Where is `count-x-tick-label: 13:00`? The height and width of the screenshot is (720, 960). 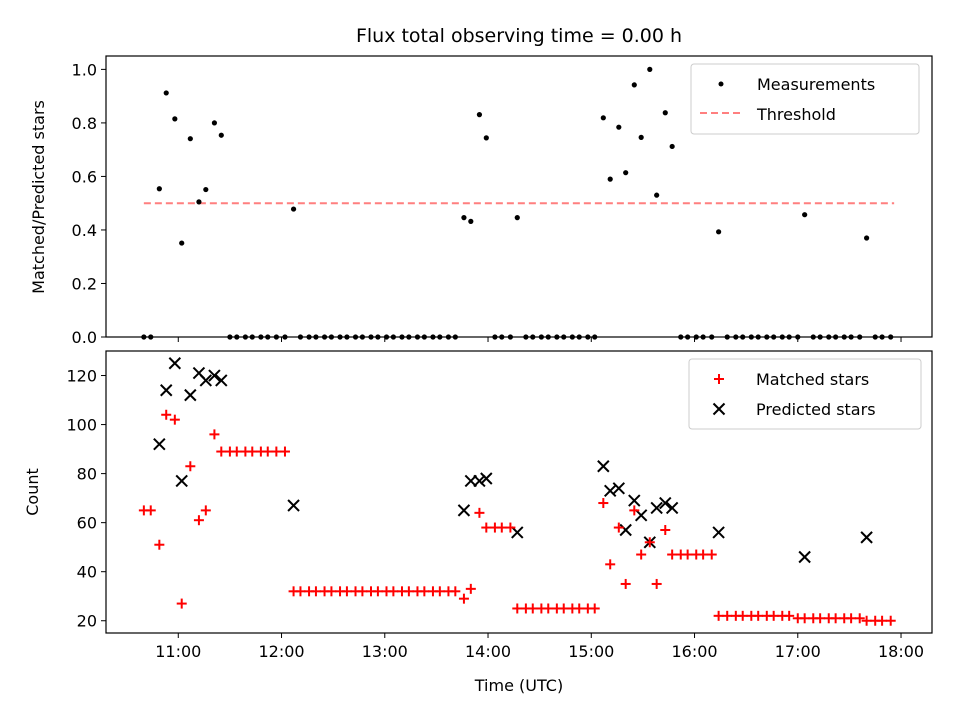 count-x-tick-label: 13:00 is located at coordinates (385, 651).